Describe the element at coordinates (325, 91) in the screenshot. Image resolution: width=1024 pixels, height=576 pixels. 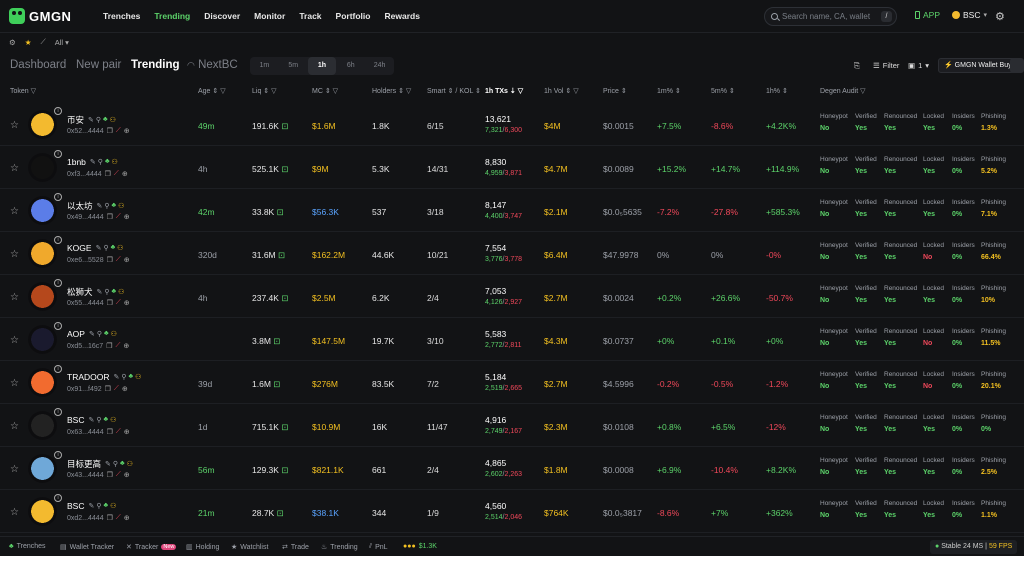
I see `col-mc: MC ⇕ ▽` at that location.